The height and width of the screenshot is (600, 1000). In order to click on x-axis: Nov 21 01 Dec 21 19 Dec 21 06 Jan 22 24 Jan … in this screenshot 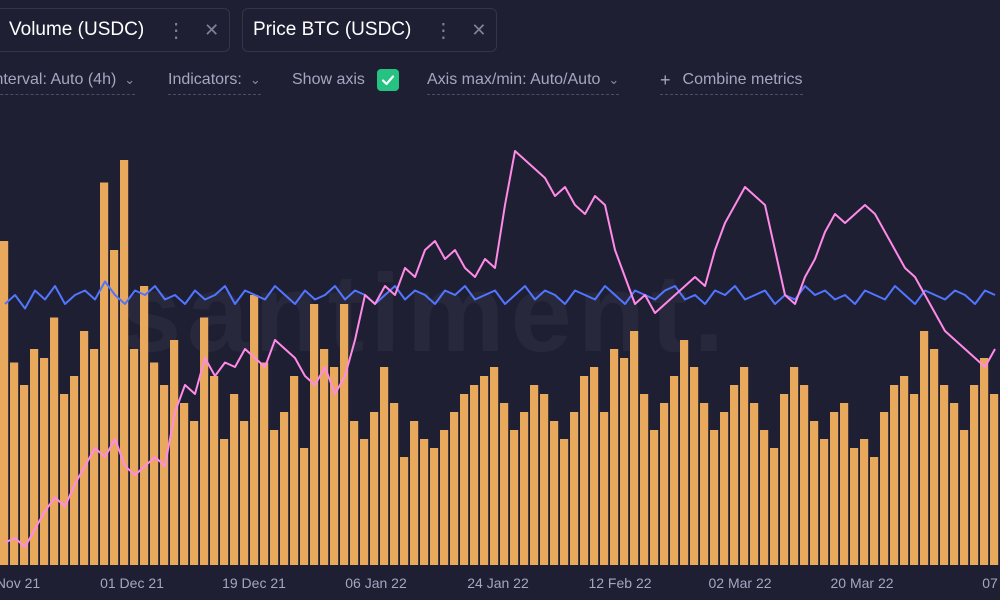, I will do `click(500, 586)`.